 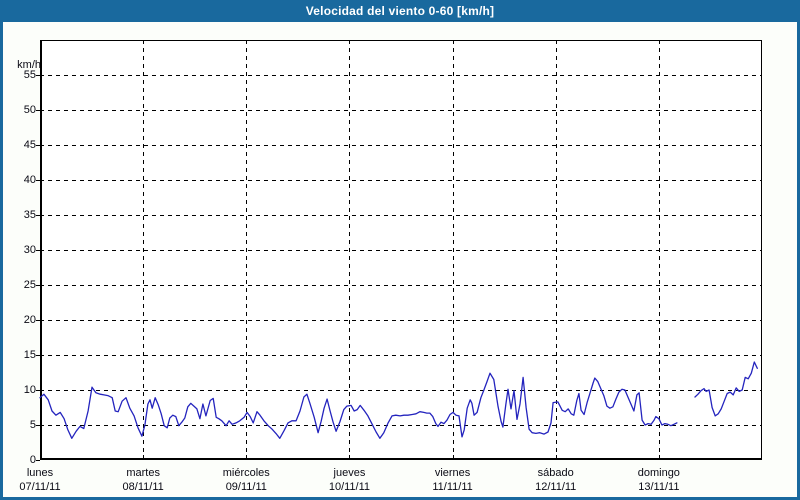 I want to click on day-name-label: miércoles, so click(x=246, y=473).